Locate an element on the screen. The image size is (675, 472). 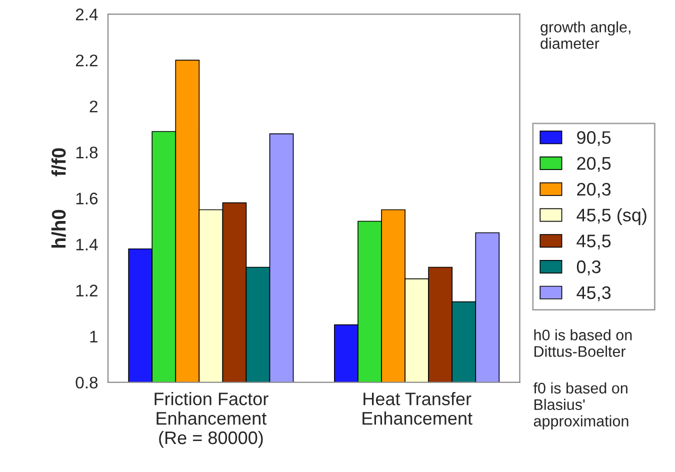
y-tick-label: 1.4 is located at coordinates (87, 244).